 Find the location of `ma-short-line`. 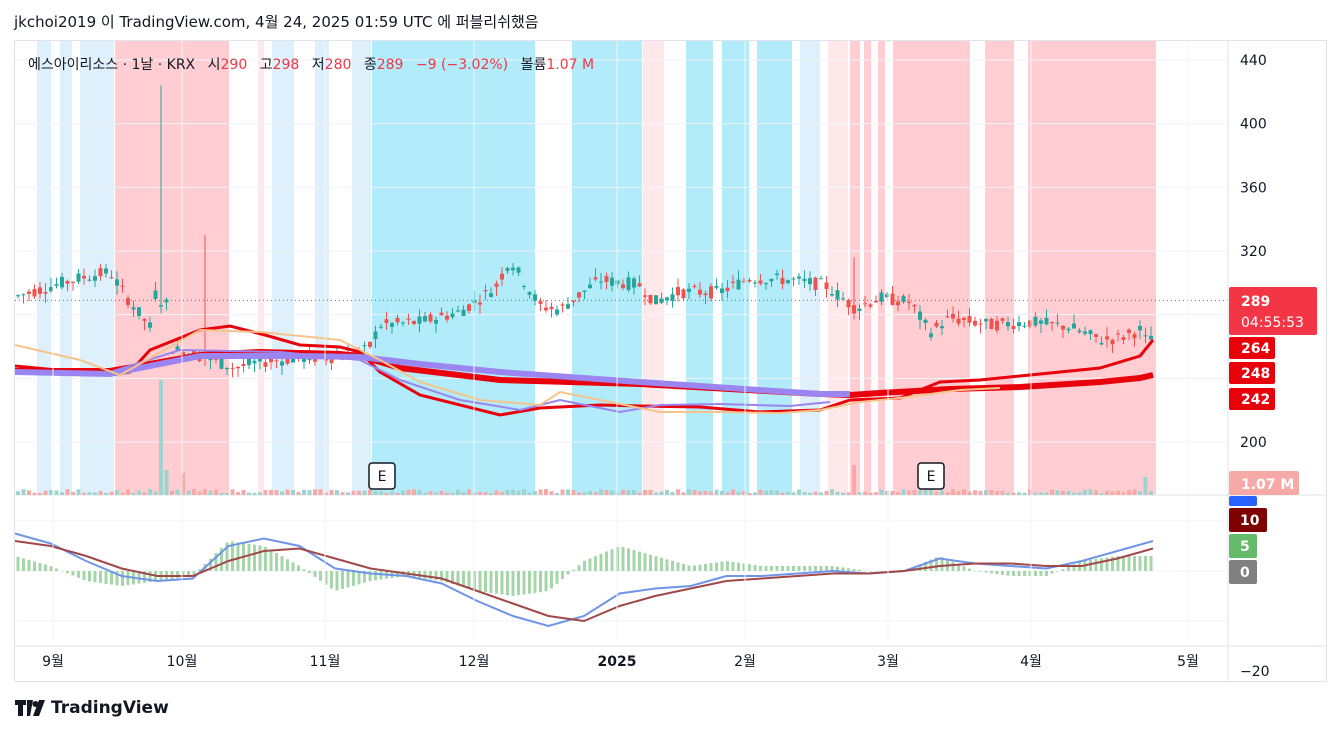

ma-short-line is located at coordinates (584, 370).